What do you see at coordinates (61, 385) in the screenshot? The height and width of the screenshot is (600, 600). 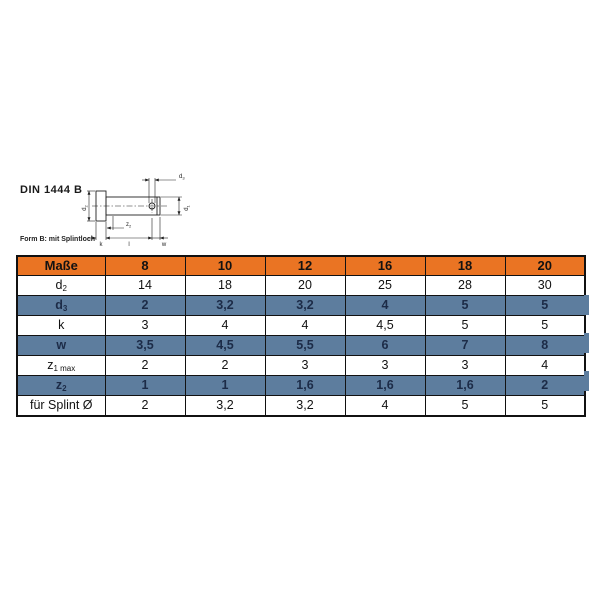 I see `row-label-z2: z2` at bounding box center [61, 385].